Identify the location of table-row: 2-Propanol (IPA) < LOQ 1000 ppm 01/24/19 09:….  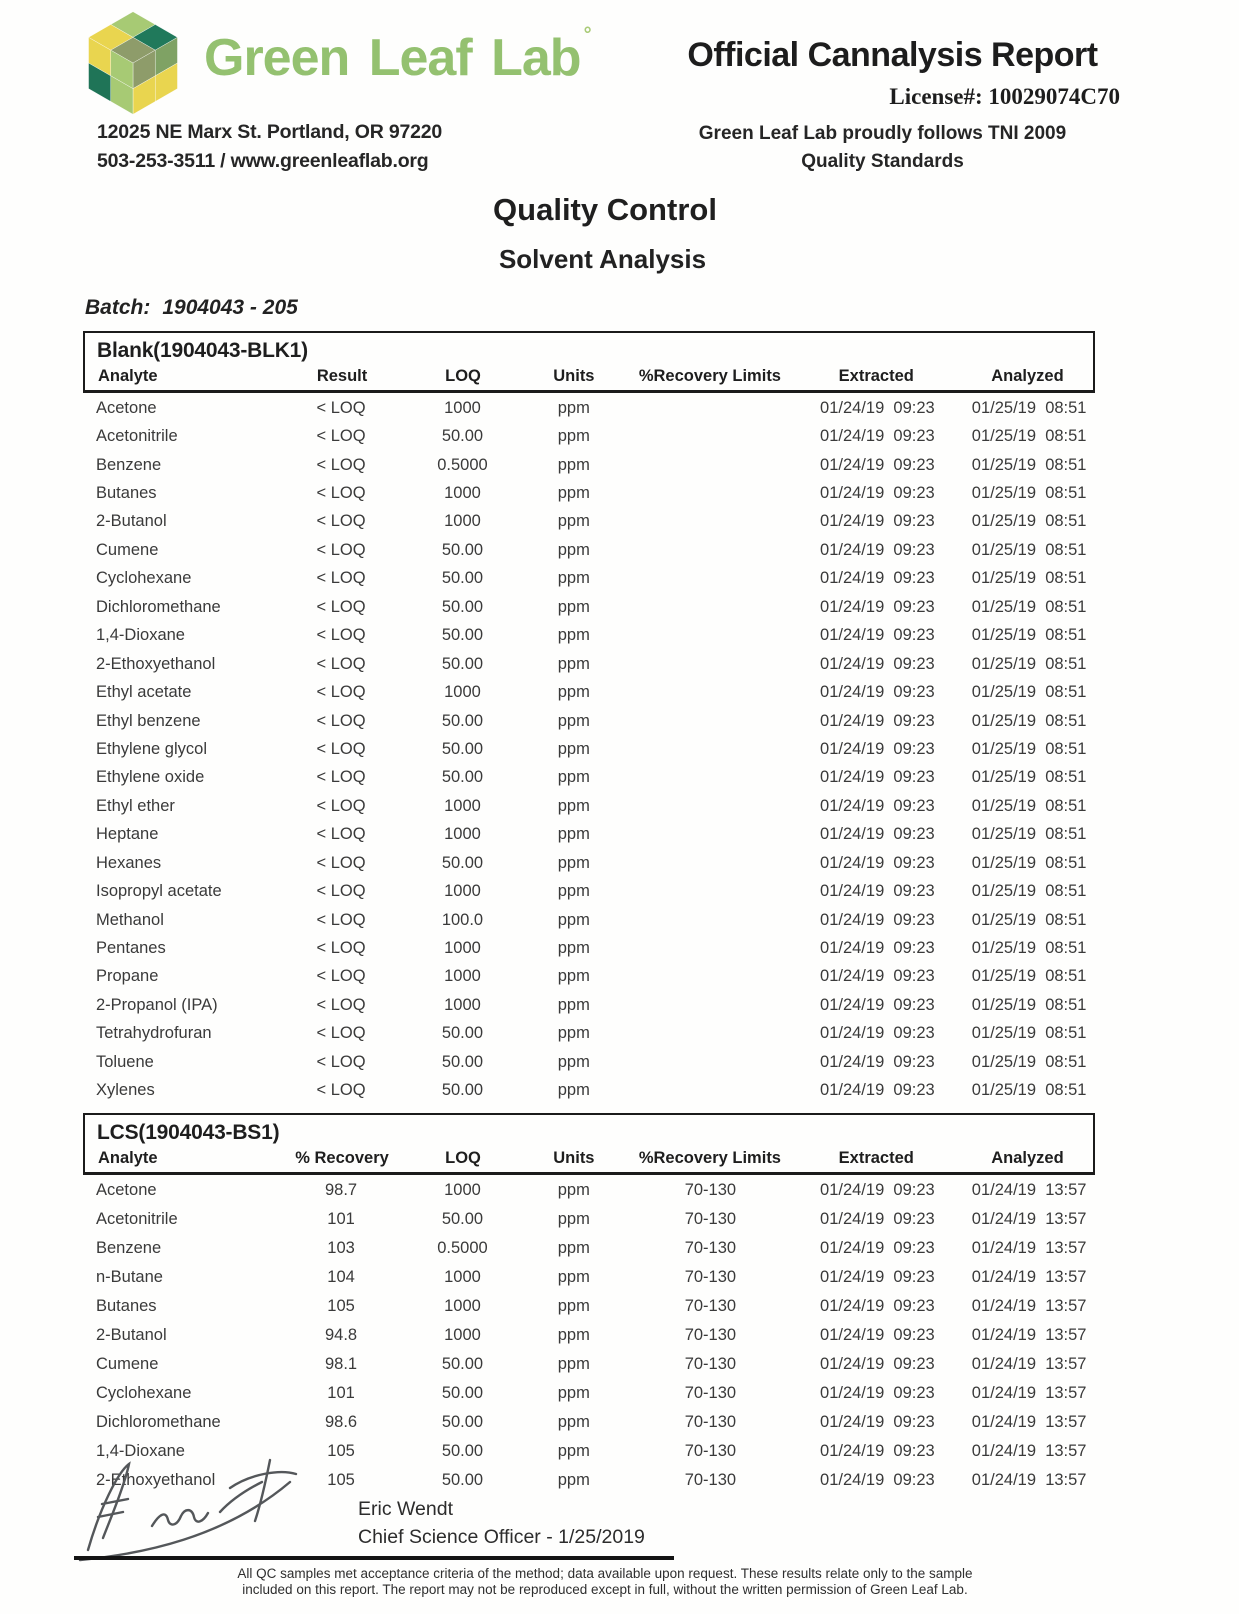
(589, 1005).